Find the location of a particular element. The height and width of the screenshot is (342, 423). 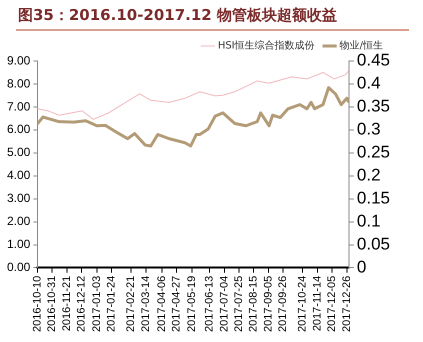

y-tick-label: 1.00 is located at coordinates (18, 244).